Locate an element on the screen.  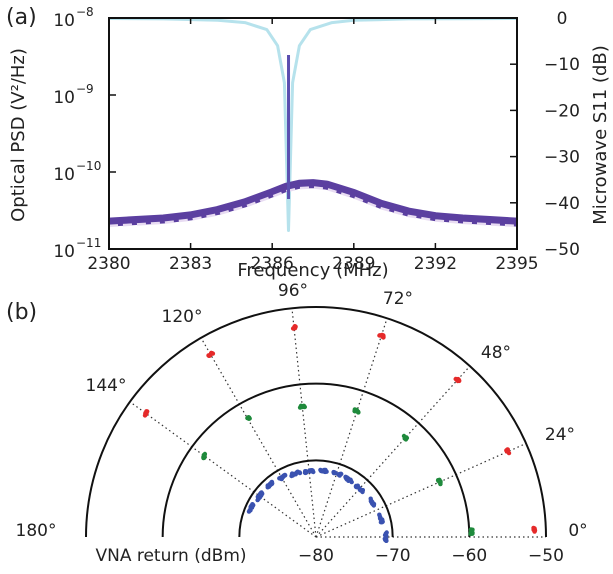
angle-tick-label: 0° is located at coordinates (577, 531).